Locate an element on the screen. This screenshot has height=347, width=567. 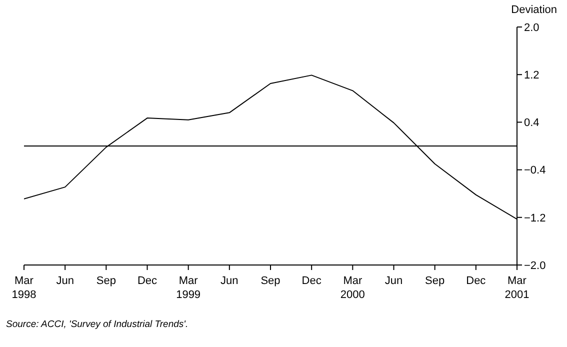
y-tick-label: −0.4 is located at coordinates (535, 170).